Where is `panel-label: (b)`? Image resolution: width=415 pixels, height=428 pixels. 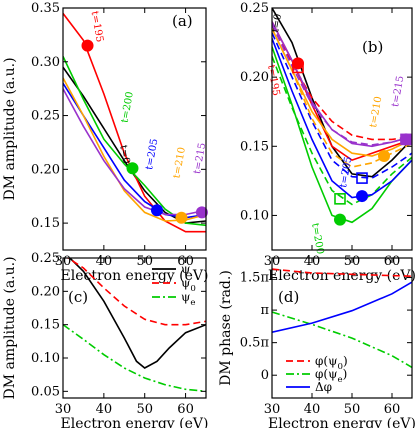
panel-label: (b) is located at coordinates (372, 47).